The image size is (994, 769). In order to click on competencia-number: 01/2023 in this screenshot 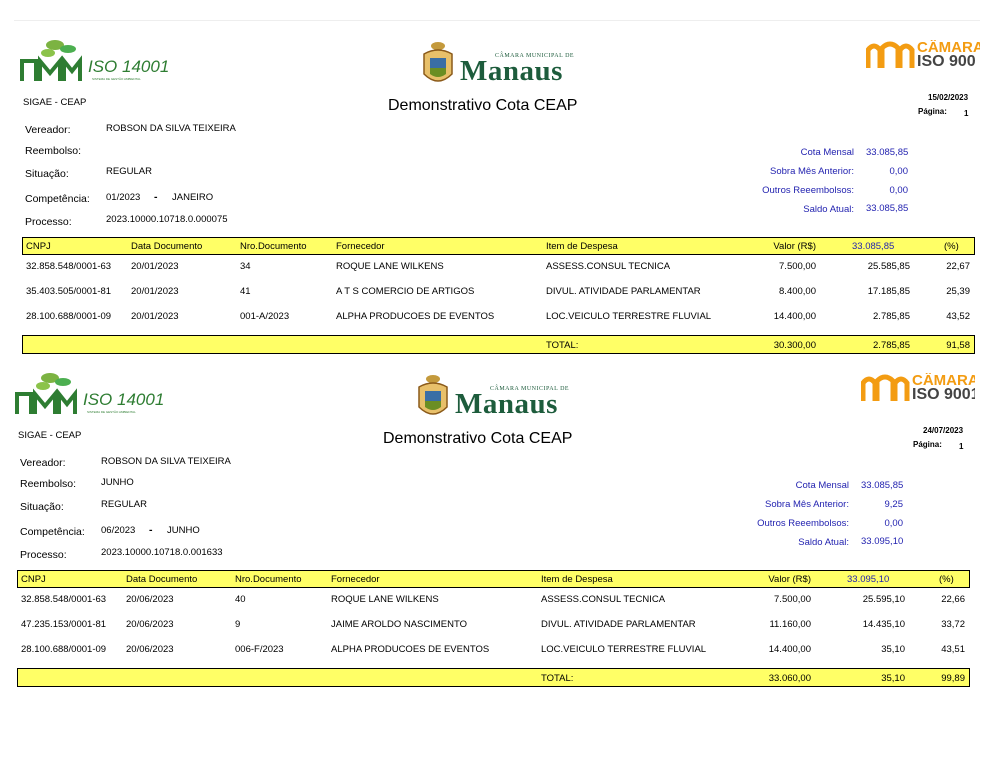, I will do `click(123, 197)`.